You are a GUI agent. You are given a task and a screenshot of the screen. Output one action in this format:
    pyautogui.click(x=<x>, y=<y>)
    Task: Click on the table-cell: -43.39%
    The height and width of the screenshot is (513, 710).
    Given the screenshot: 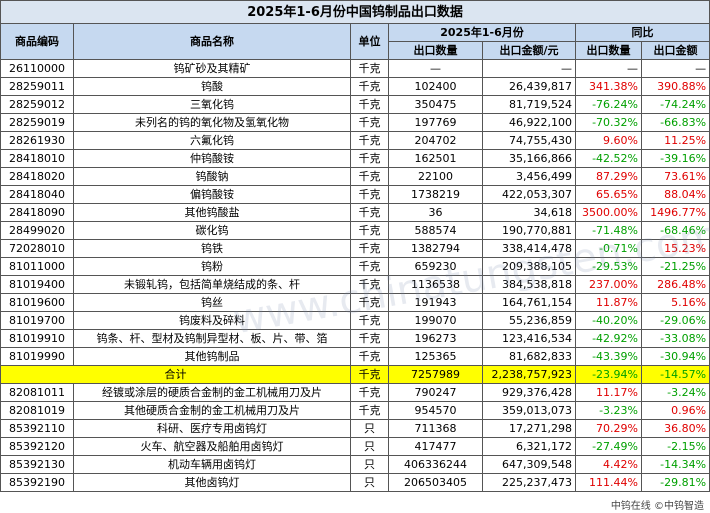 What is the action you would take?
    pyautogui.click(x=608, y=356)
    